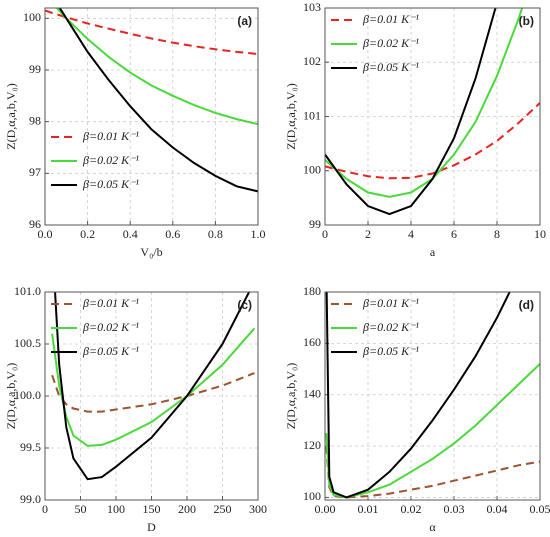 The width and height of the screenshot is (550, 537). What do you see at coordinates (244, 21) in the screenshot?
I see `panel-label: (a)` at bounding box center [244, 21].